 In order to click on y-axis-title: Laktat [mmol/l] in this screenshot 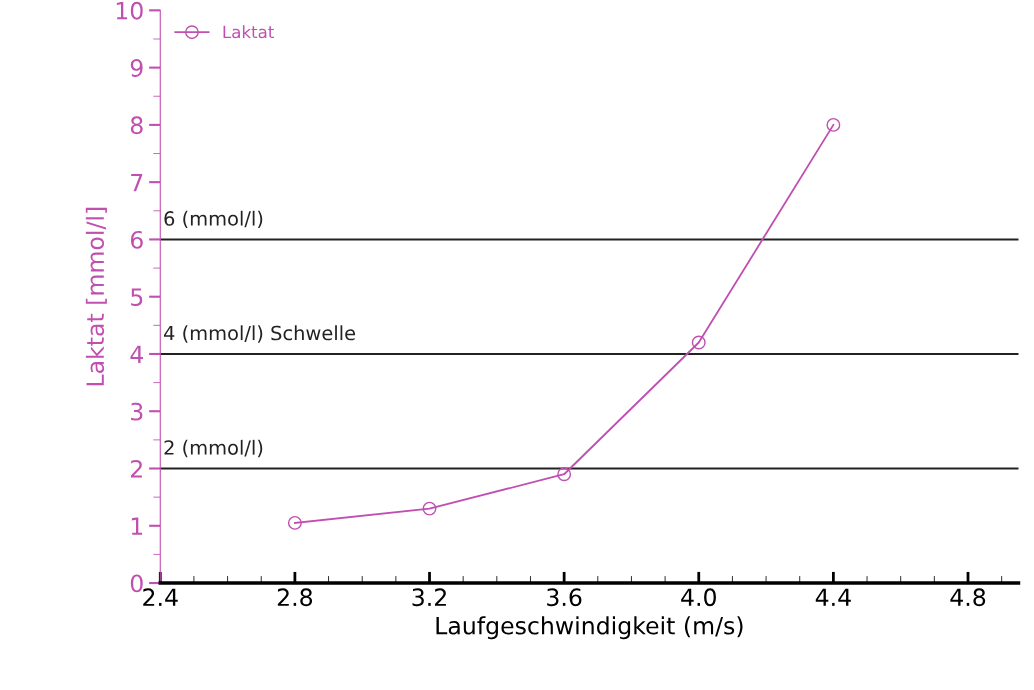, I will do `click(96, 296)`.